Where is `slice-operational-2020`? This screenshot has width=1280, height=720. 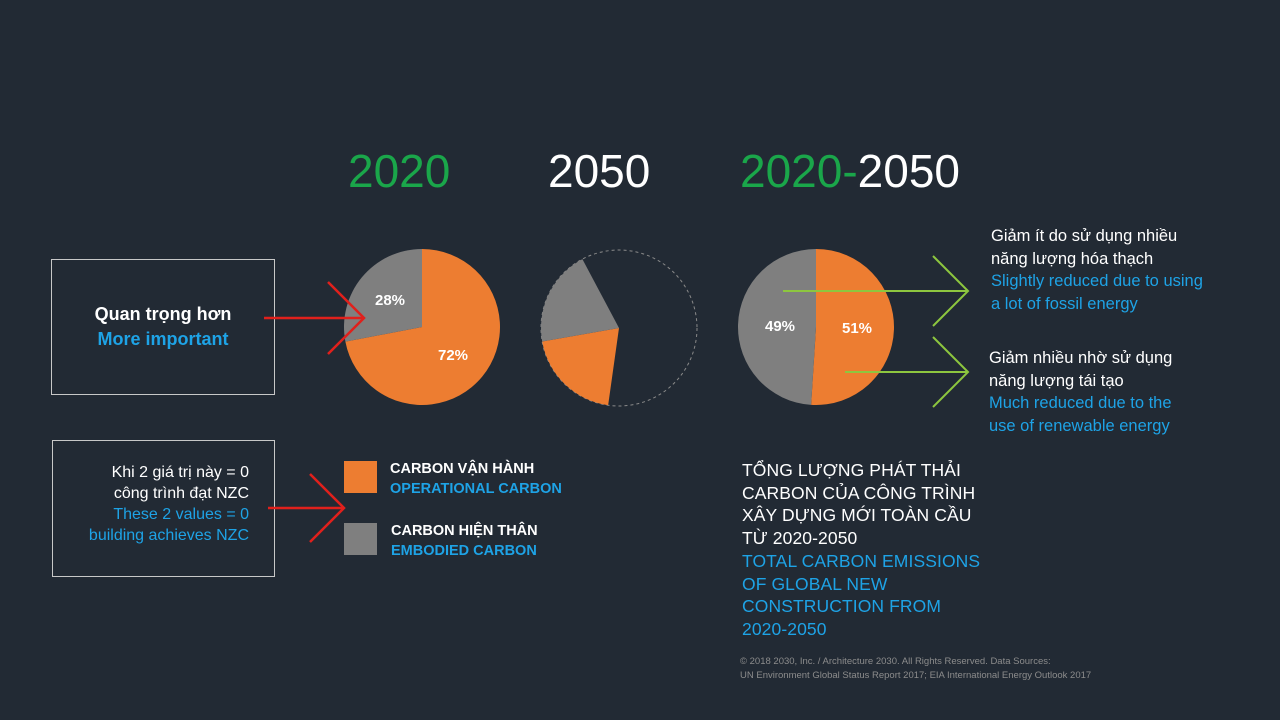
slice-operational-2020 is located at coordinates (422, 327).